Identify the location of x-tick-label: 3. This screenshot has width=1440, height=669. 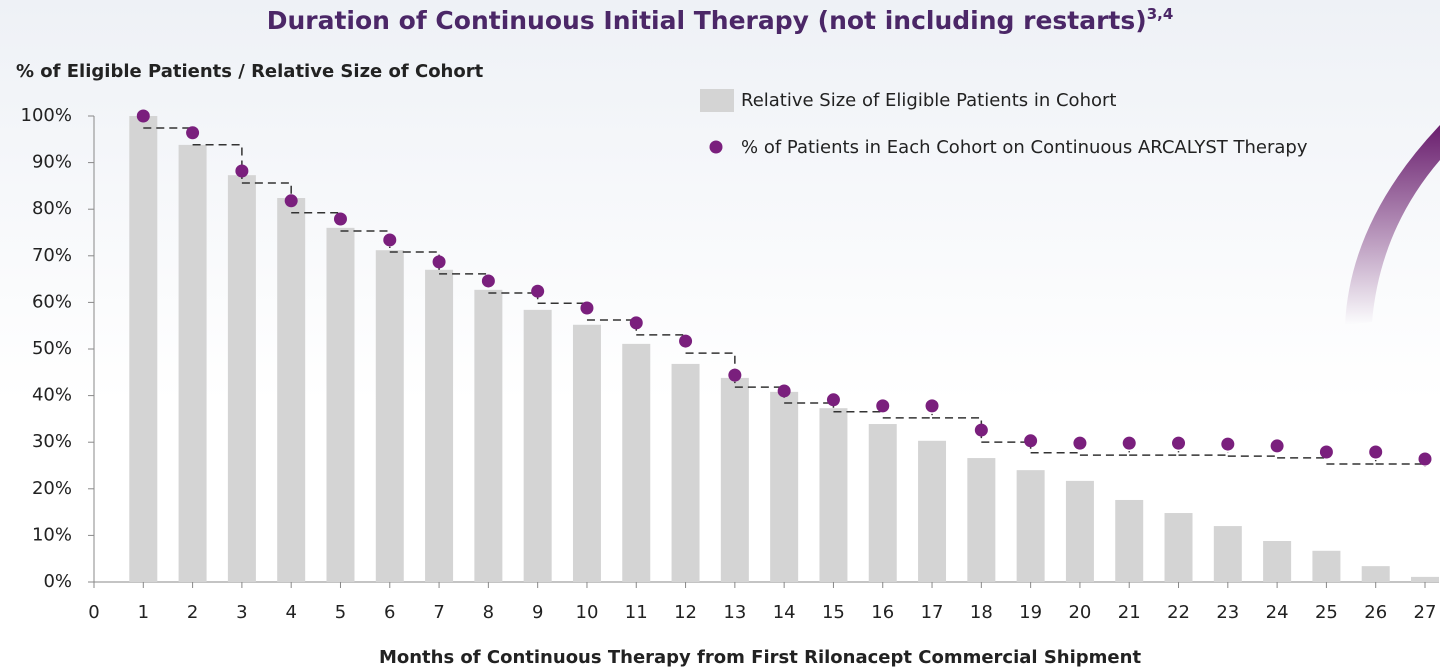
(241, 612).